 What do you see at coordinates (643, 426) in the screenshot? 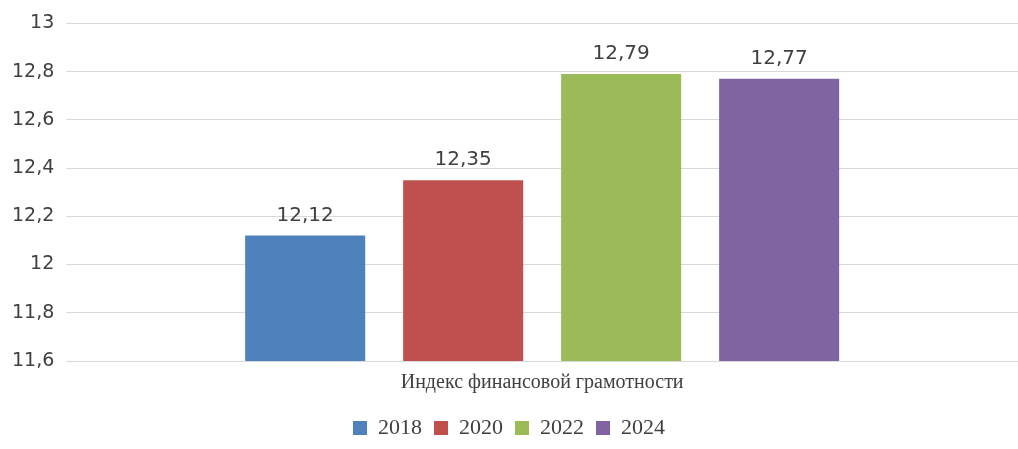
I see `legend-label: 2024` at bounding box center [643, 426].